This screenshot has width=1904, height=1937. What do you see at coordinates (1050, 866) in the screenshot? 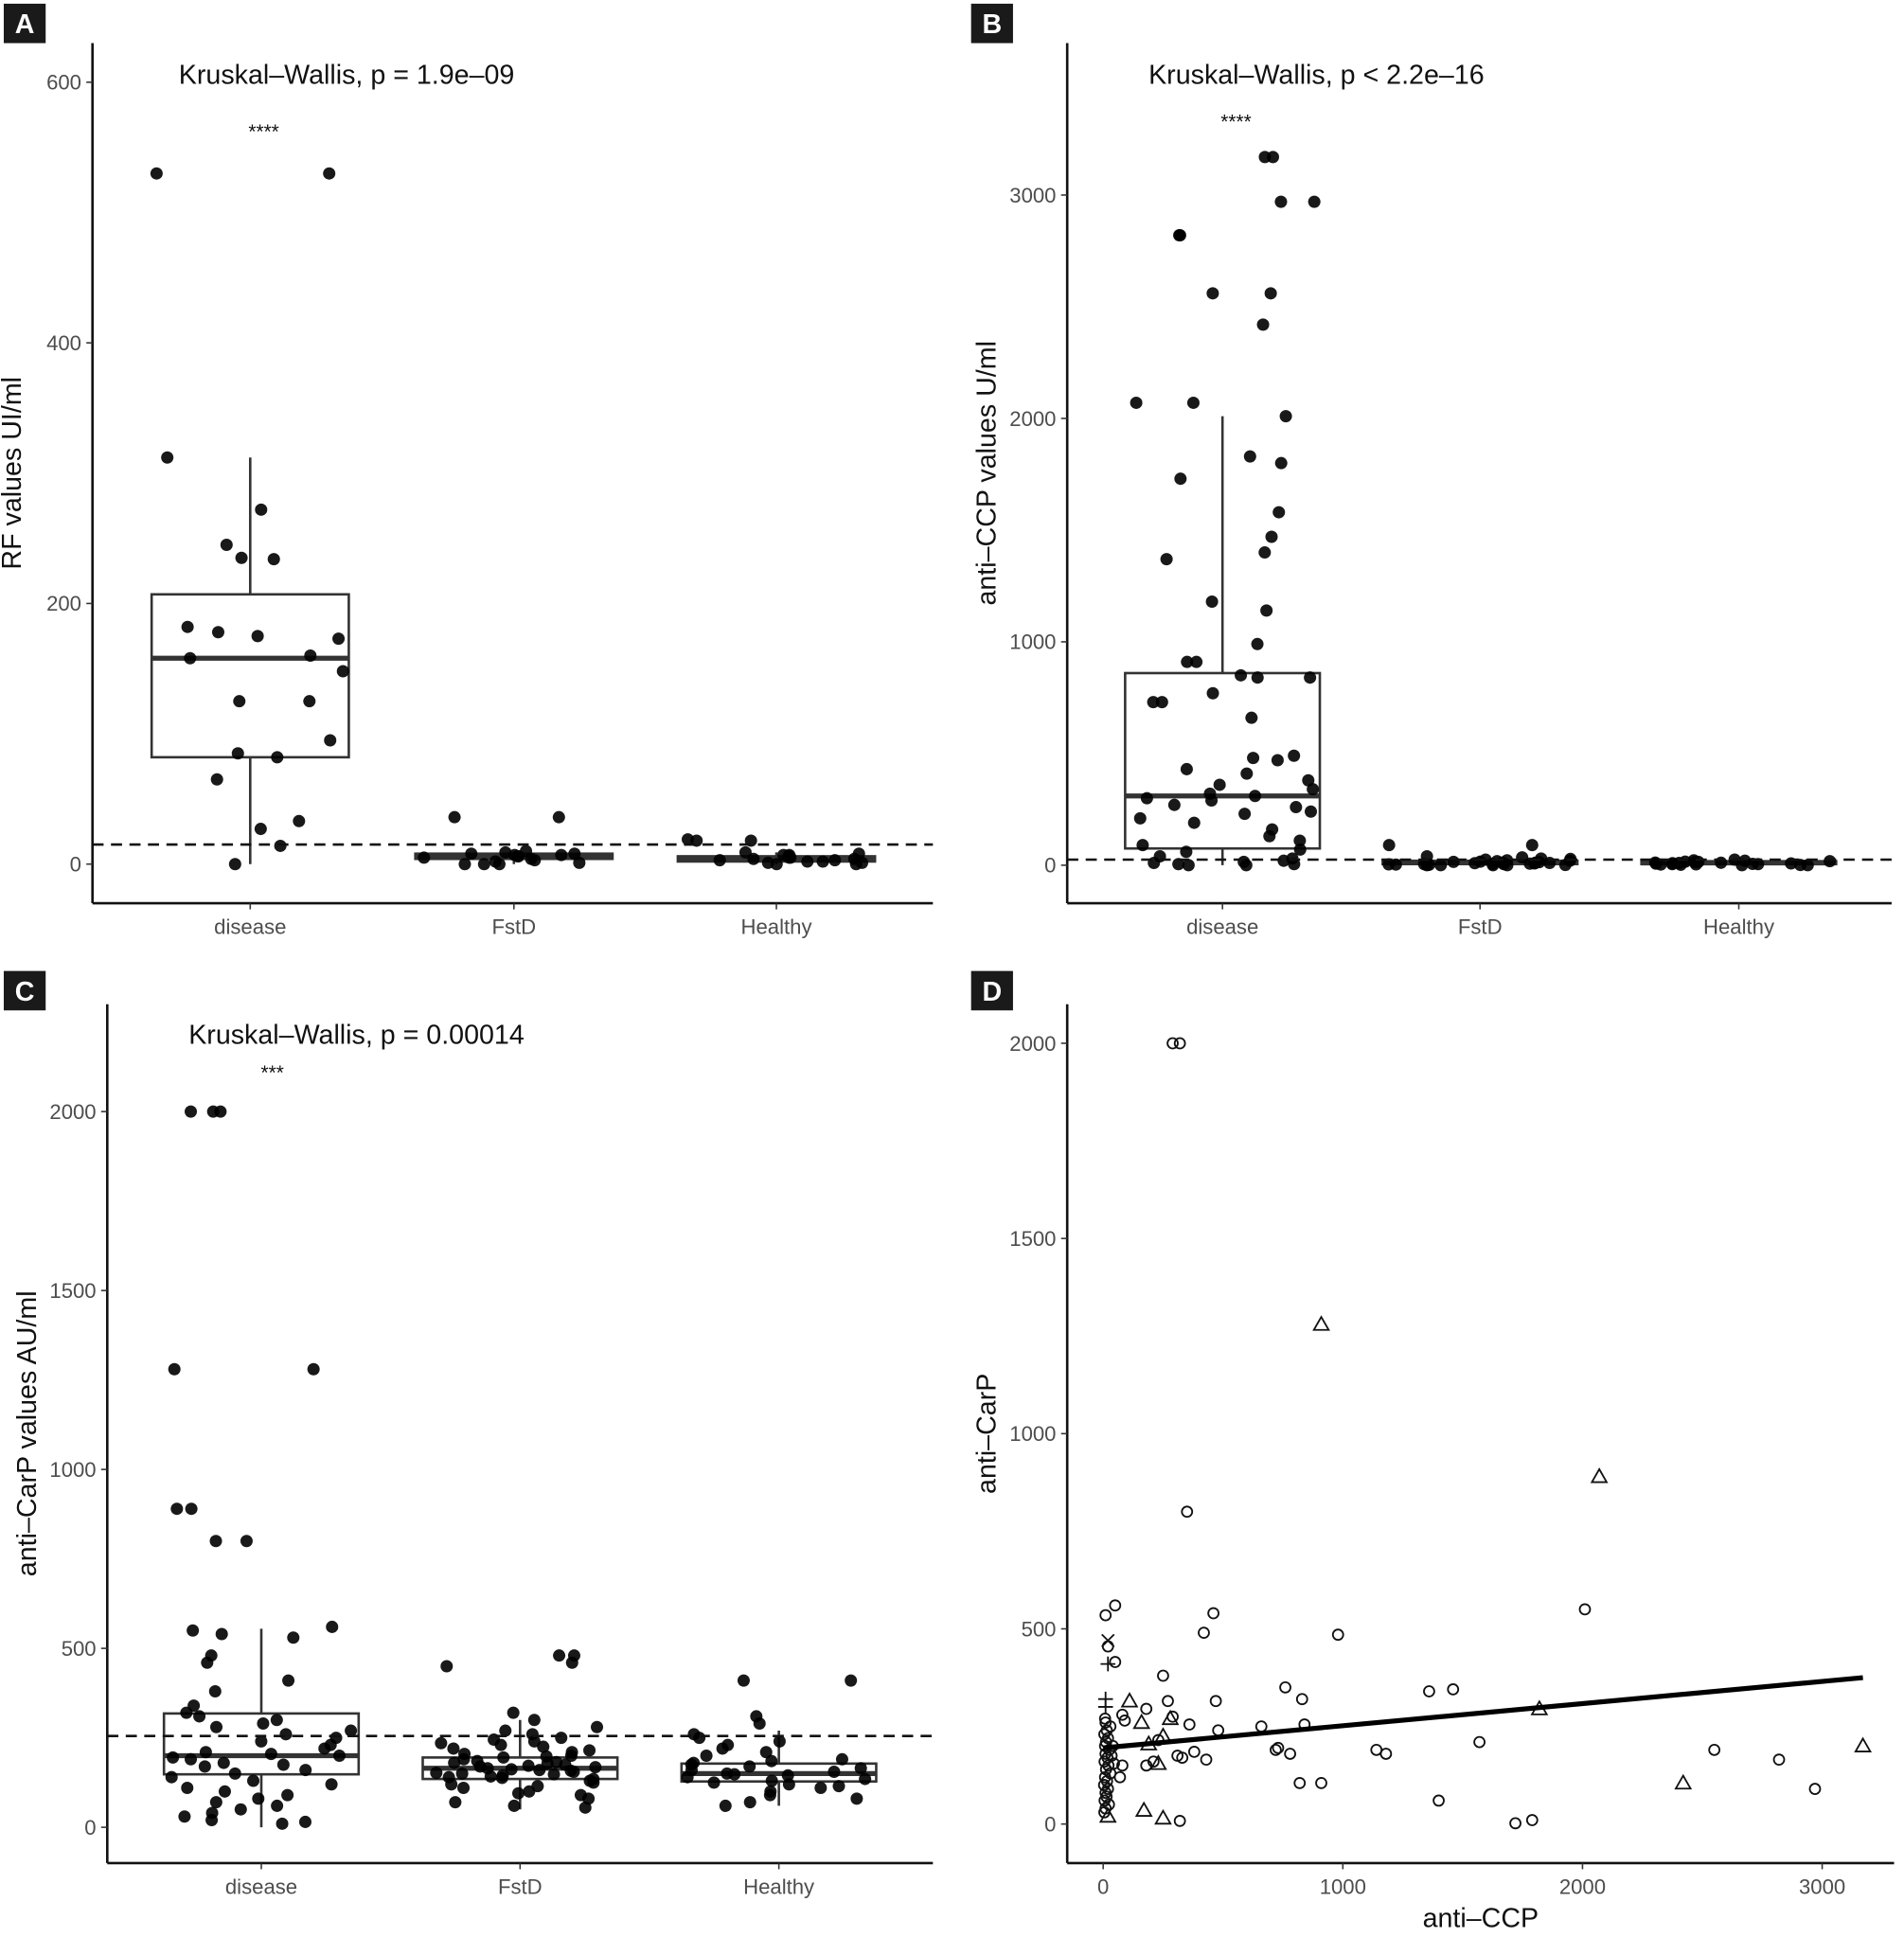
I see `y-tick-label: 0` at bounding box center [1050, 866].